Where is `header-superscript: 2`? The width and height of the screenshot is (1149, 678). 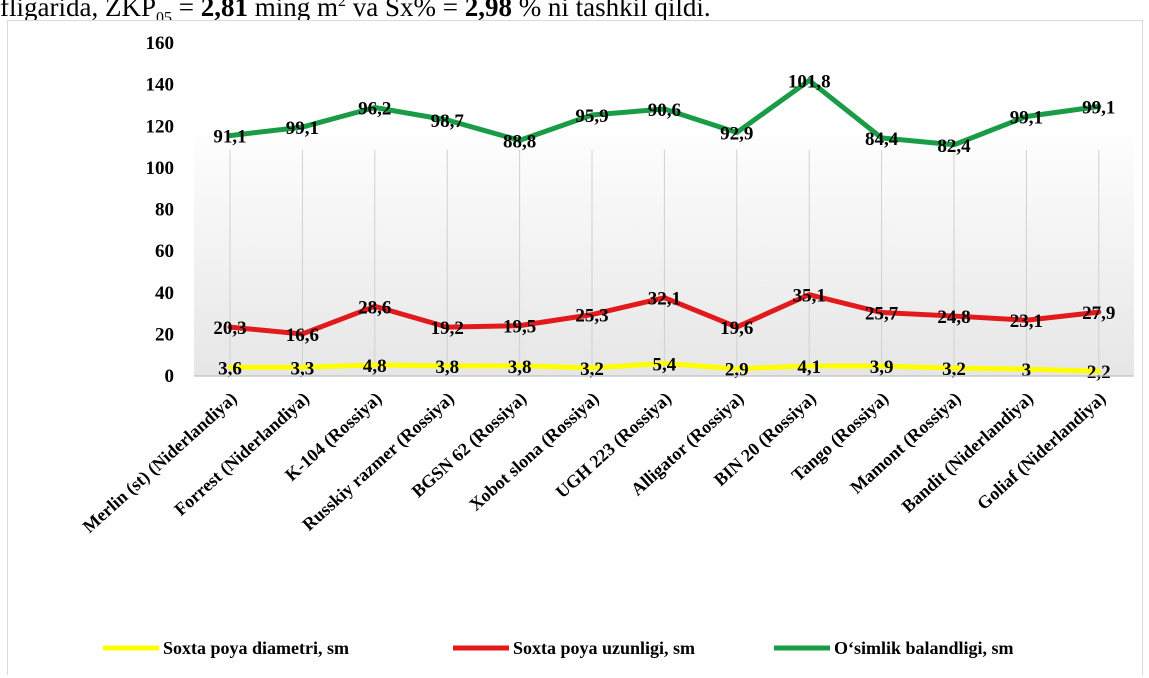
header-superscript: 2 is located at coordinates (341, 5).